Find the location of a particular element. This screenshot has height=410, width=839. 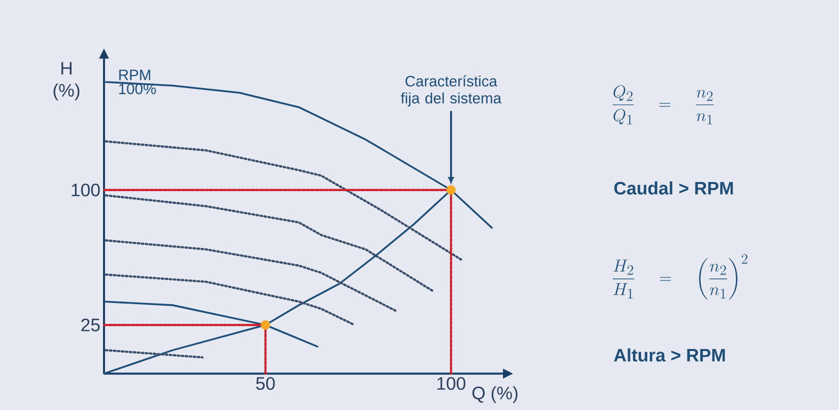

x-axis-title: Q (%) is located at coordinates (495, 394).